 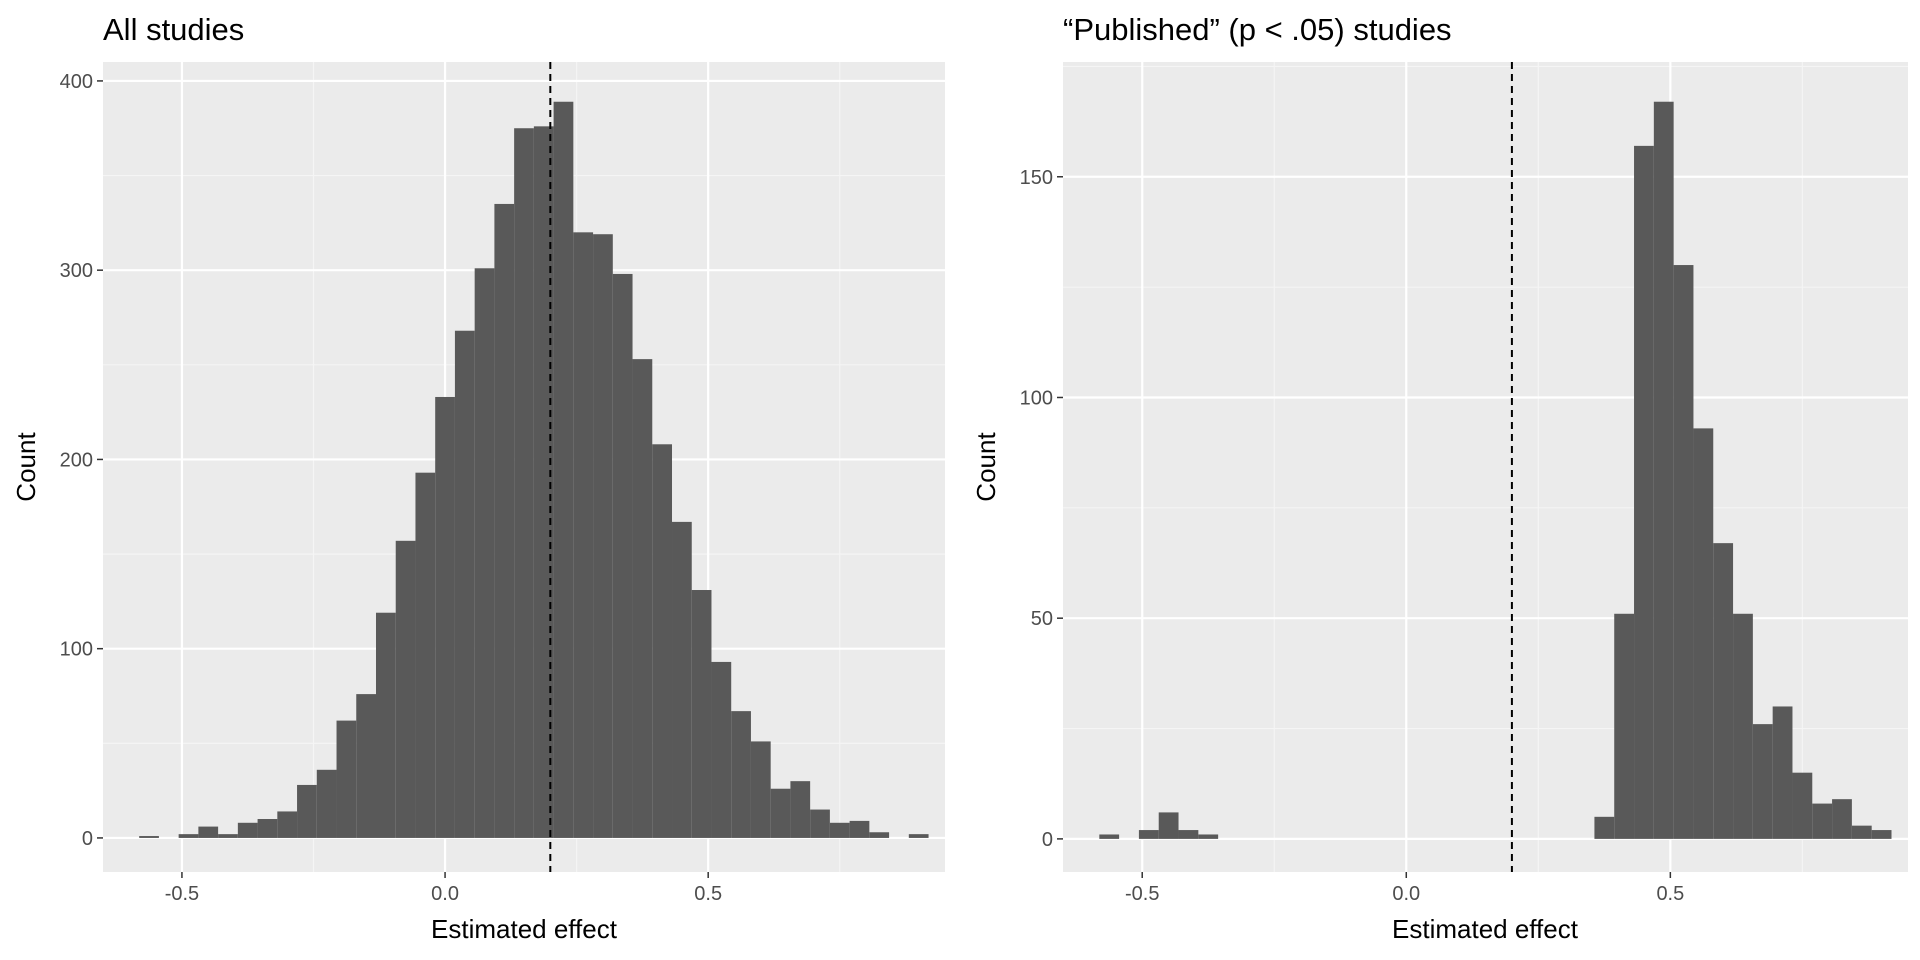 What do you see at coordinates (1041, 509) in the screenshot?
I see `y-axis: 0 50 100 150` at bounding box center [1041, 509].